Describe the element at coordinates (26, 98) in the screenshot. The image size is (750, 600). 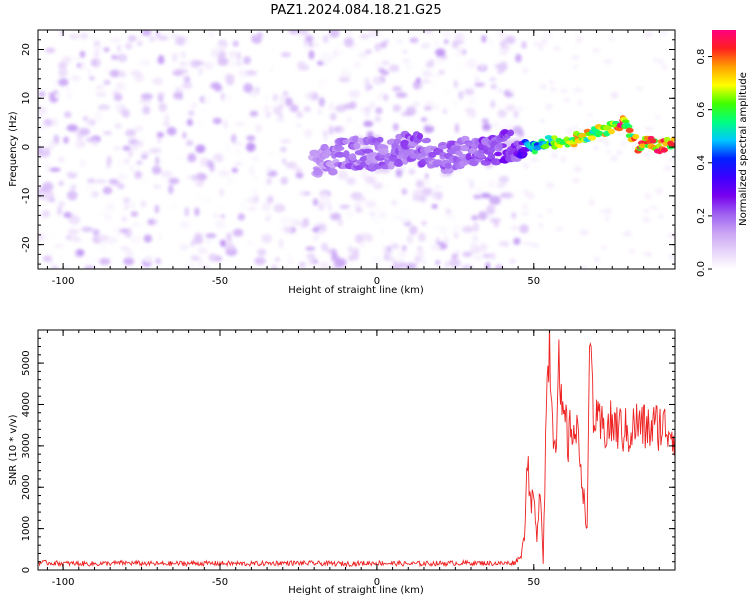
I see `y-tick-label: 10` at that location.